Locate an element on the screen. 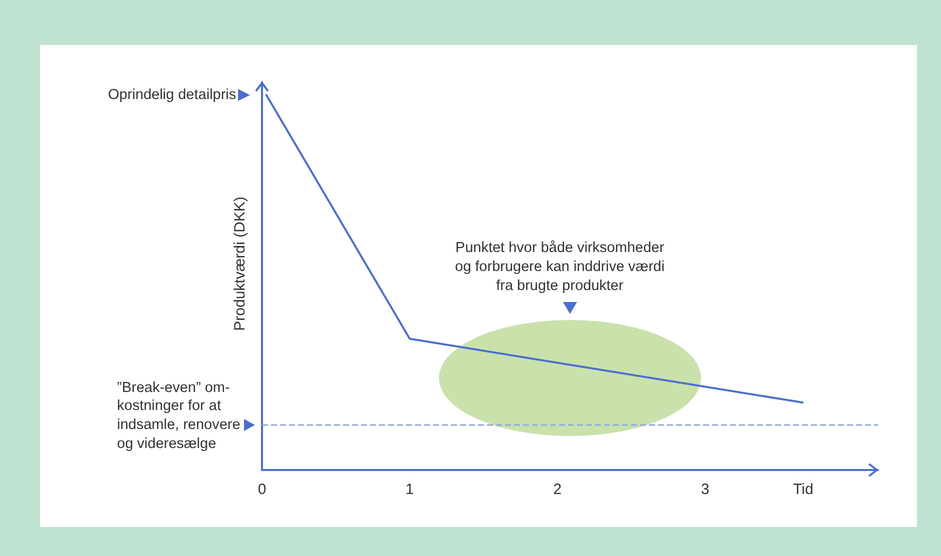 The image size is (941, 556). x-tick-label: 0 is located at coordinates (262, 489).